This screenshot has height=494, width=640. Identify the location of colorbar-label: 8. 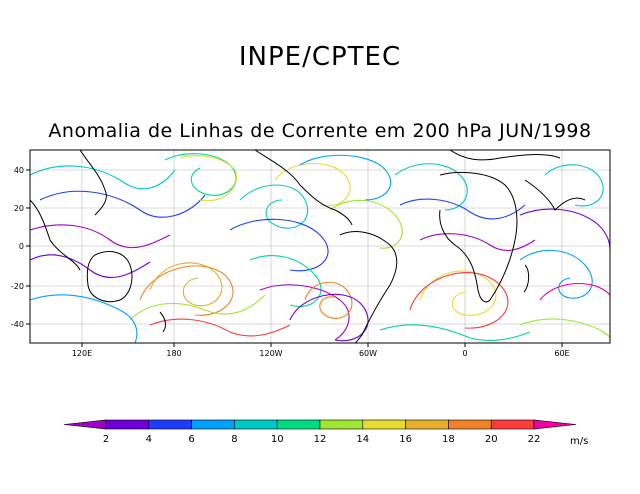
(234, 439).